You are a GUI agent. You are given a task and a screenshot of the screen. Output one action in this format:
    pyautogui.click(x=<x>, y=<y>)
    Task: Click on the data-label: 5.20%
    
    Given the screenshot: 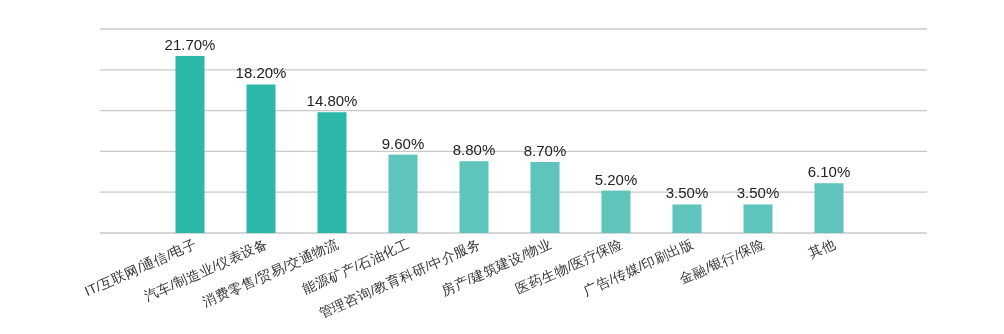 What is the action you would take?
    pyautogui.click(x=616, y=179)
    